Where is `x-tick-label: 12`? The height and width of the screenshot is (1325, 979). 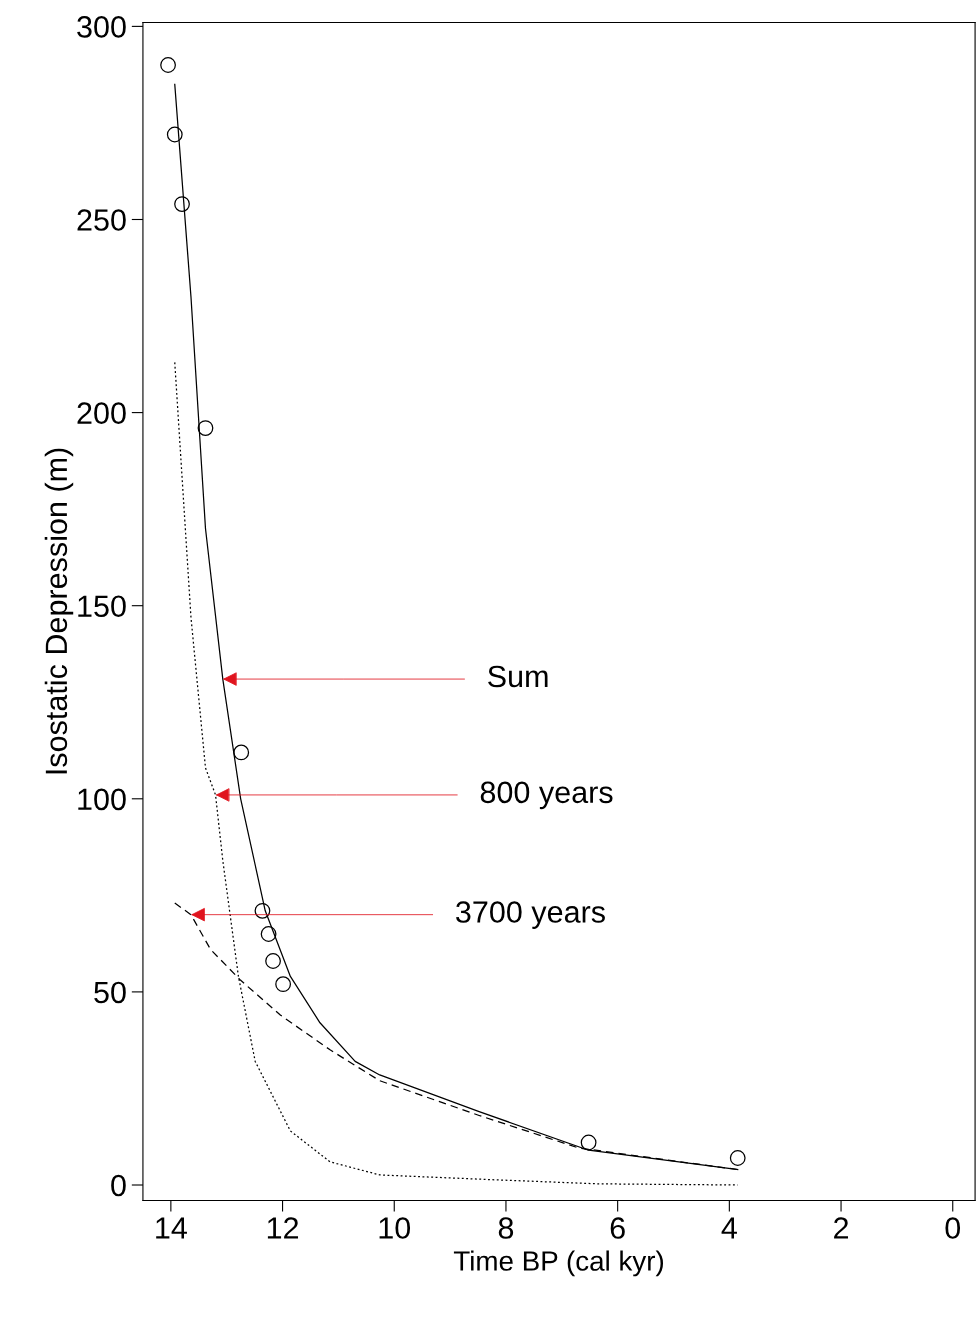 x-tick-label: 12 is located at coordinates (283, 1228).